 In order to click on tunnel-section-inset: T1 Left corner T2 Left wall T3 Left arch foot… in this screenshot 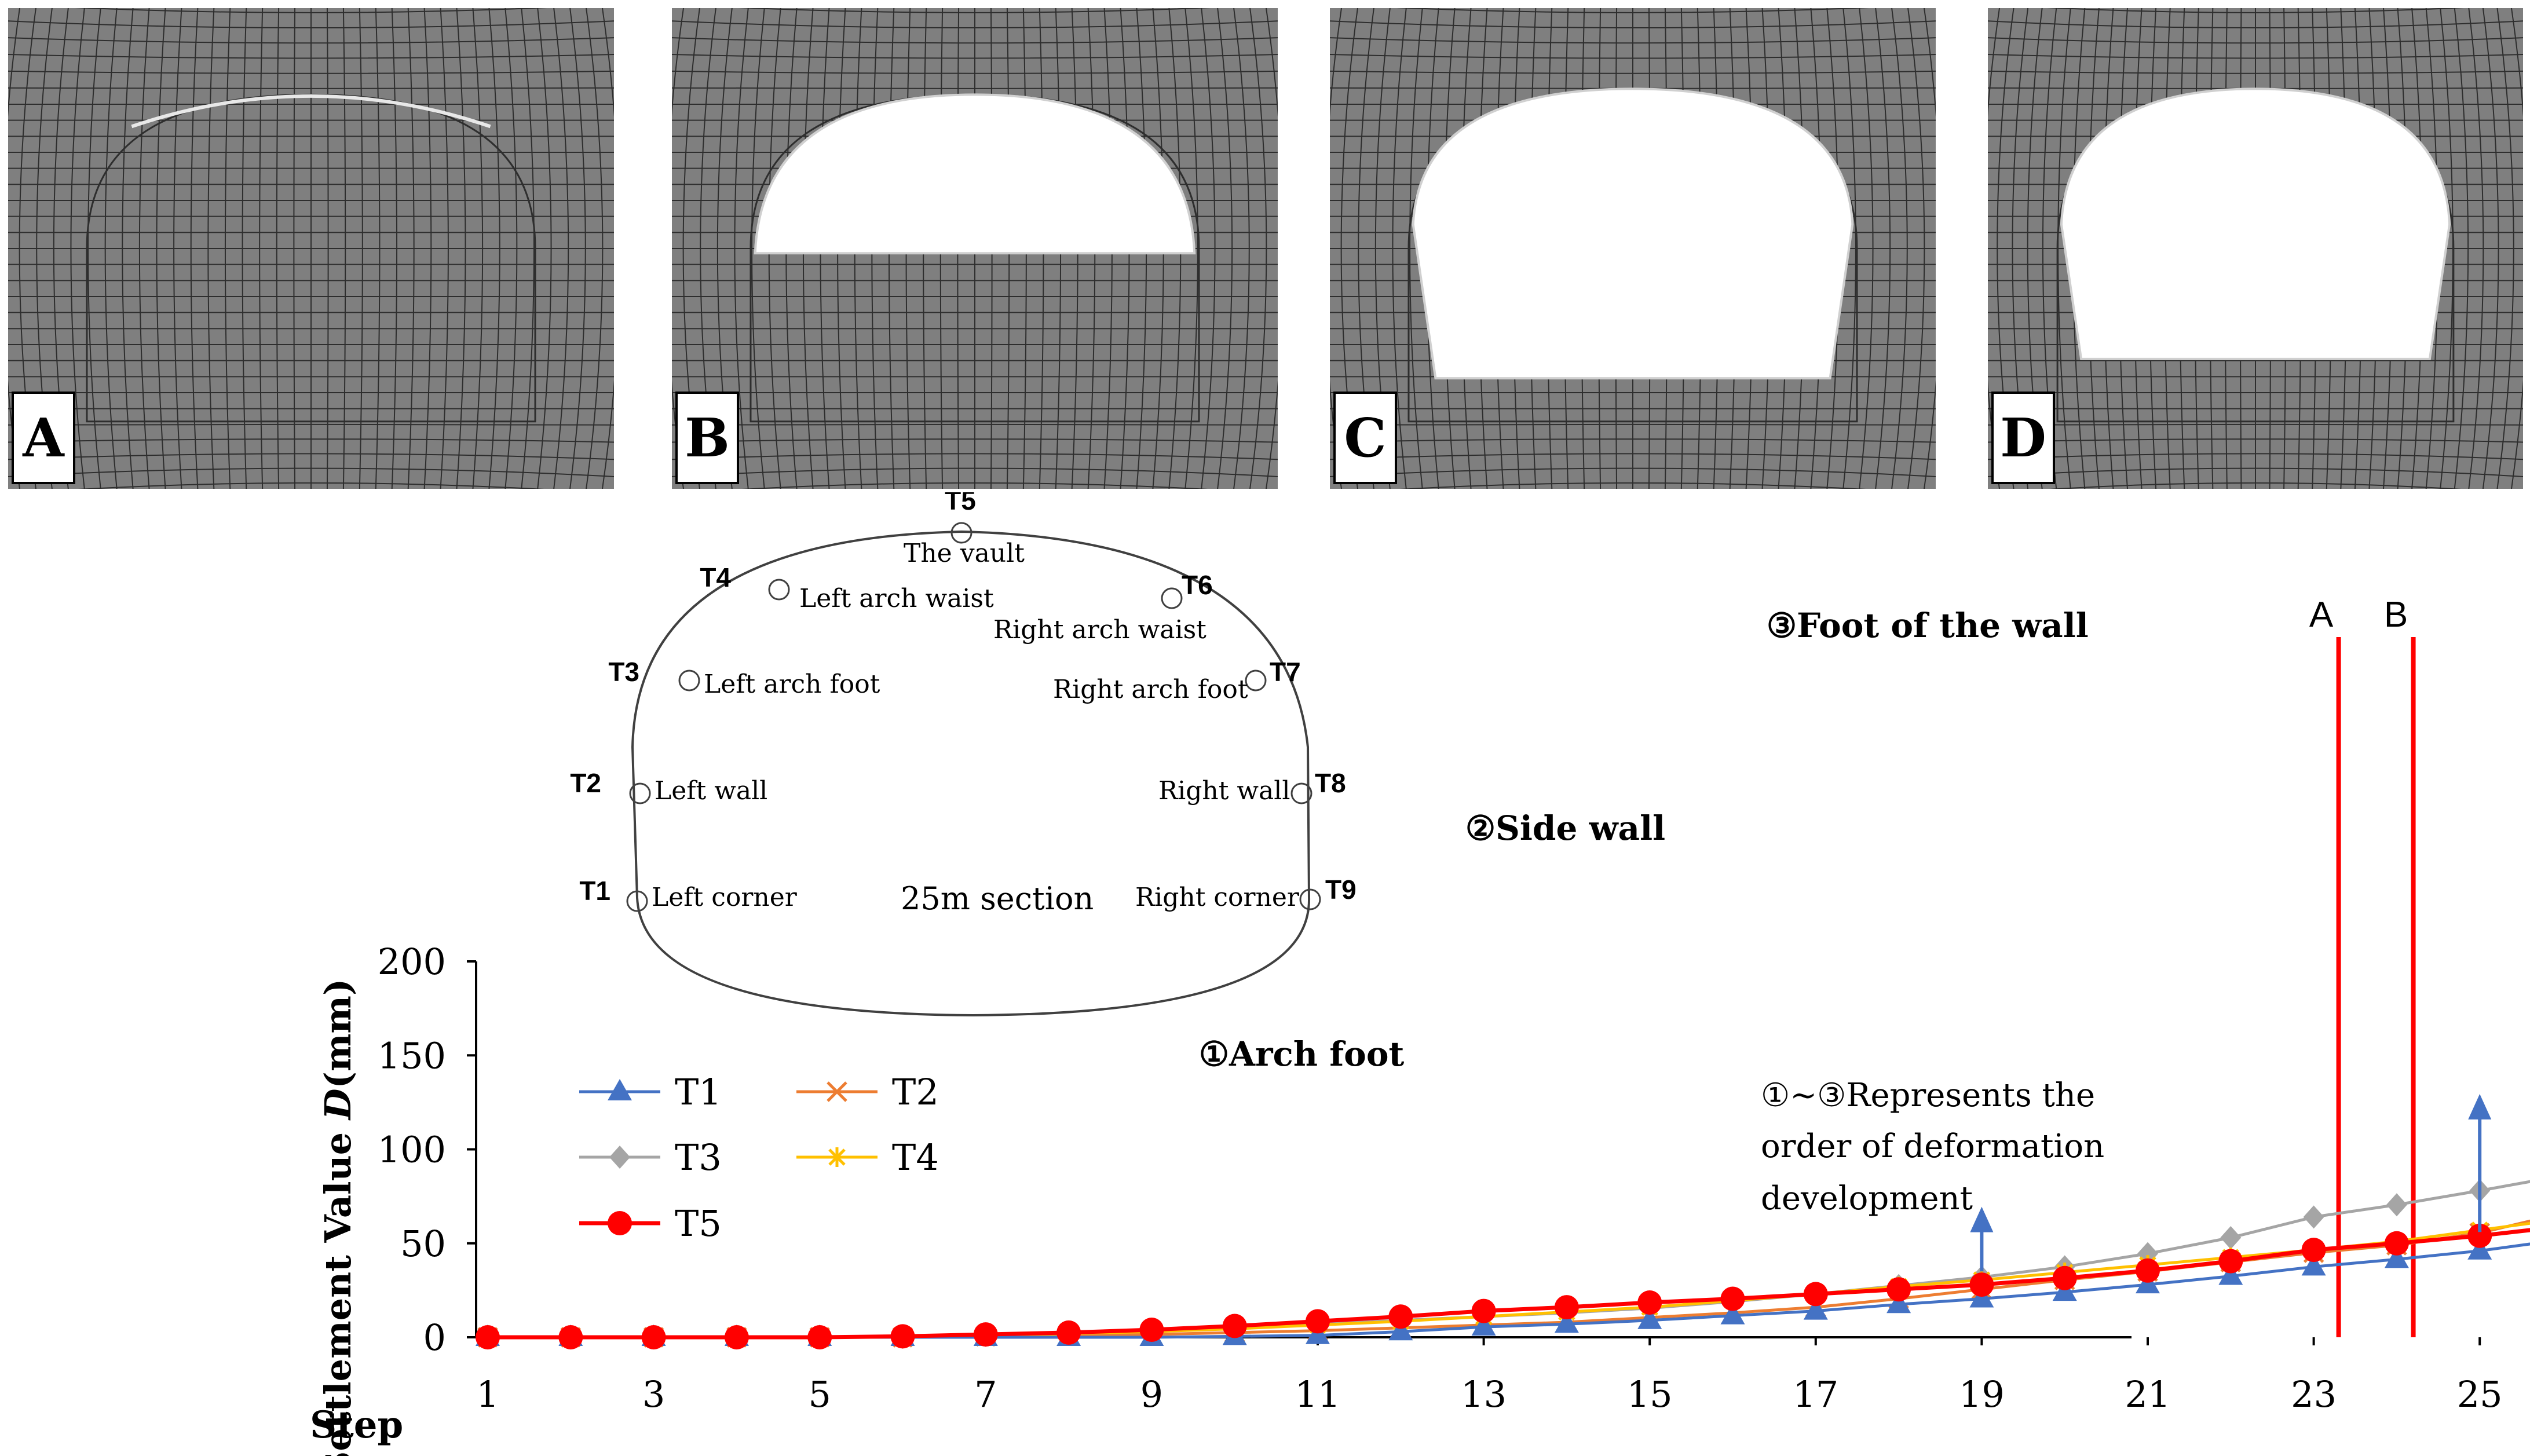, I will do `click(964, 755)`.